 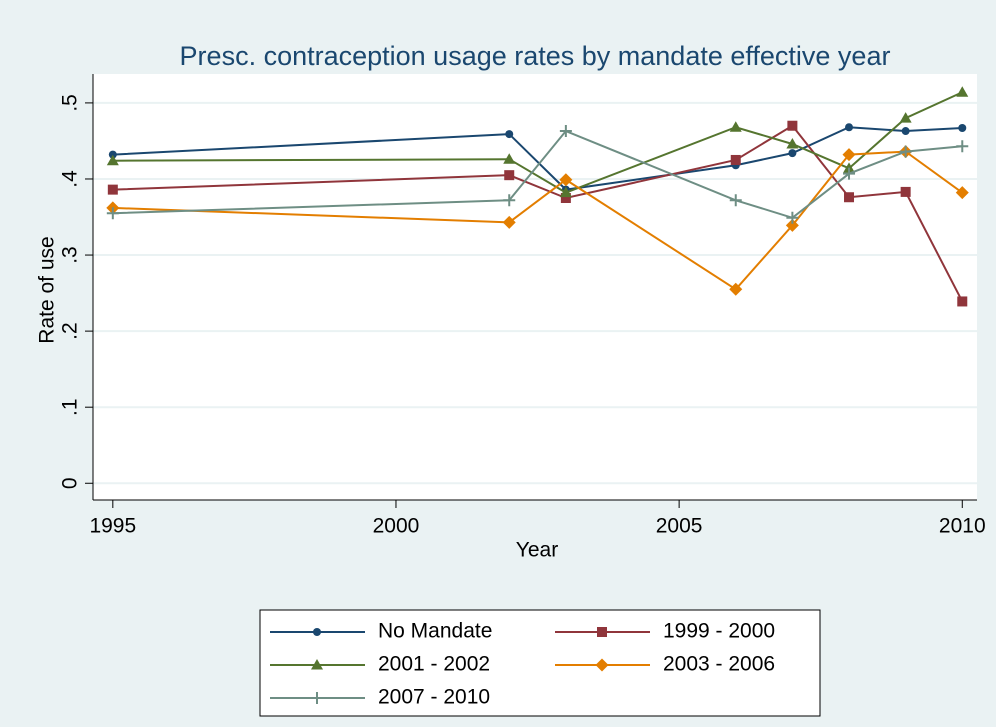 I want to click on y-tick-label: .2, so click(x=70, y=331).